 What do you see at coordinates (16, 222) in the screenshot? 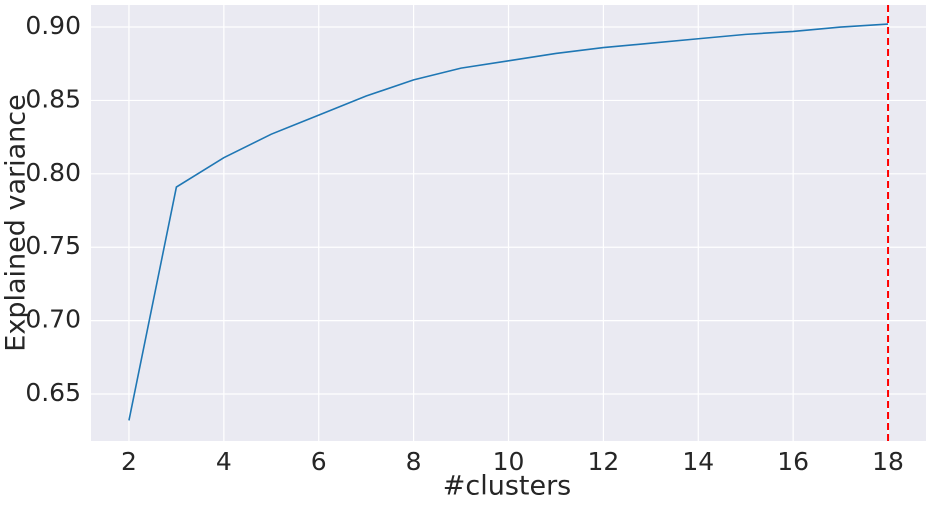
I see `y-axis-label: Explained variance` at bounding box center [16, 222].